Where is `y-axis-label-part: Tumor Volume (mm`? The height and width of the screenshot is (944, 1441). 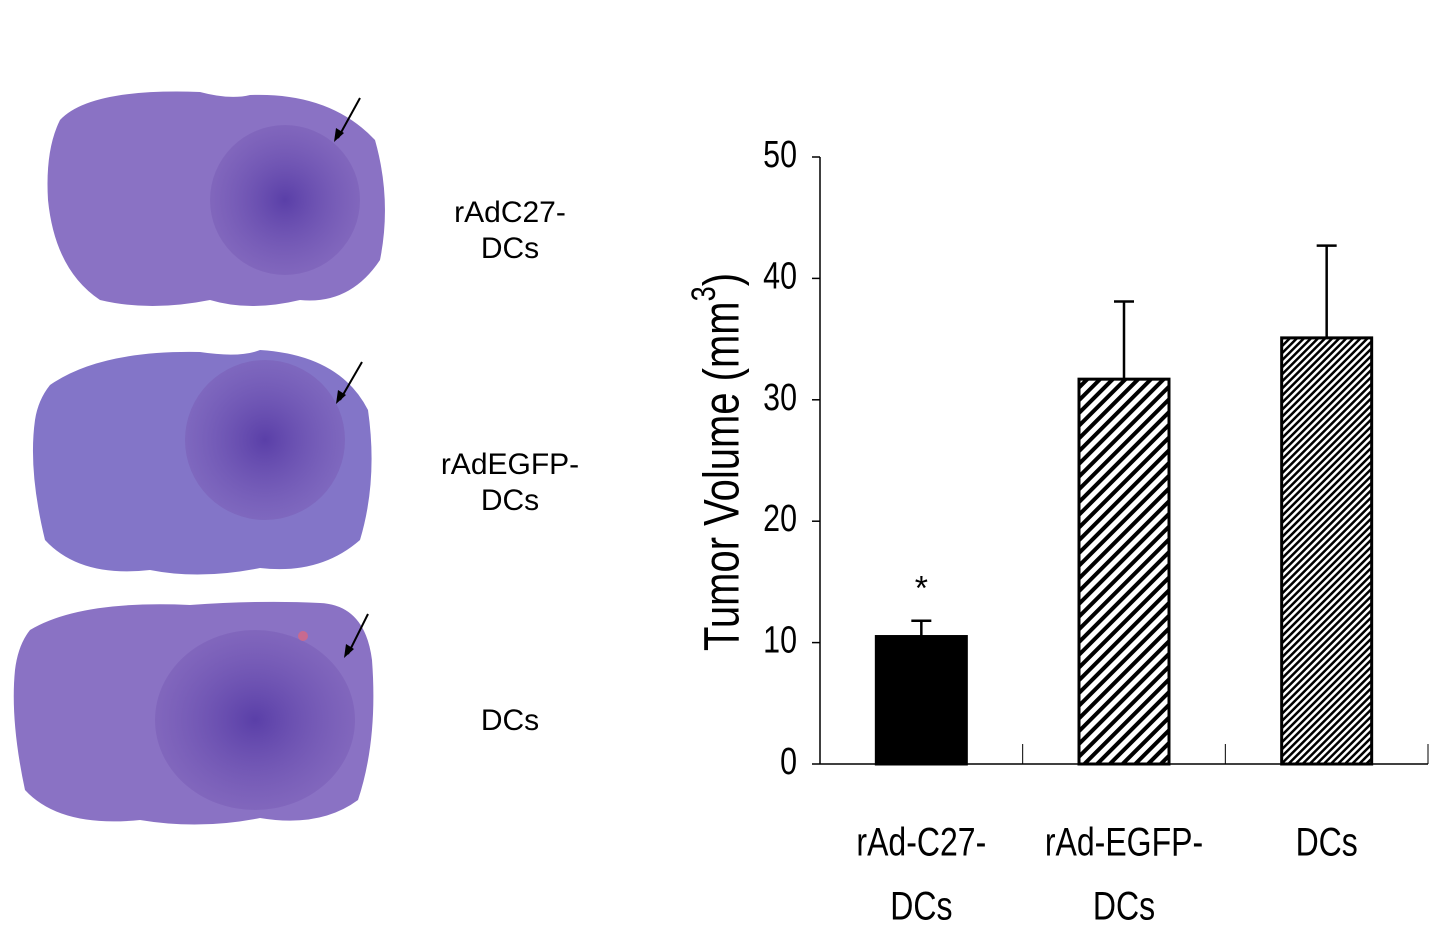 y-axis-label-part: Tumor Volume (mm is located at coordinates (721, 476).